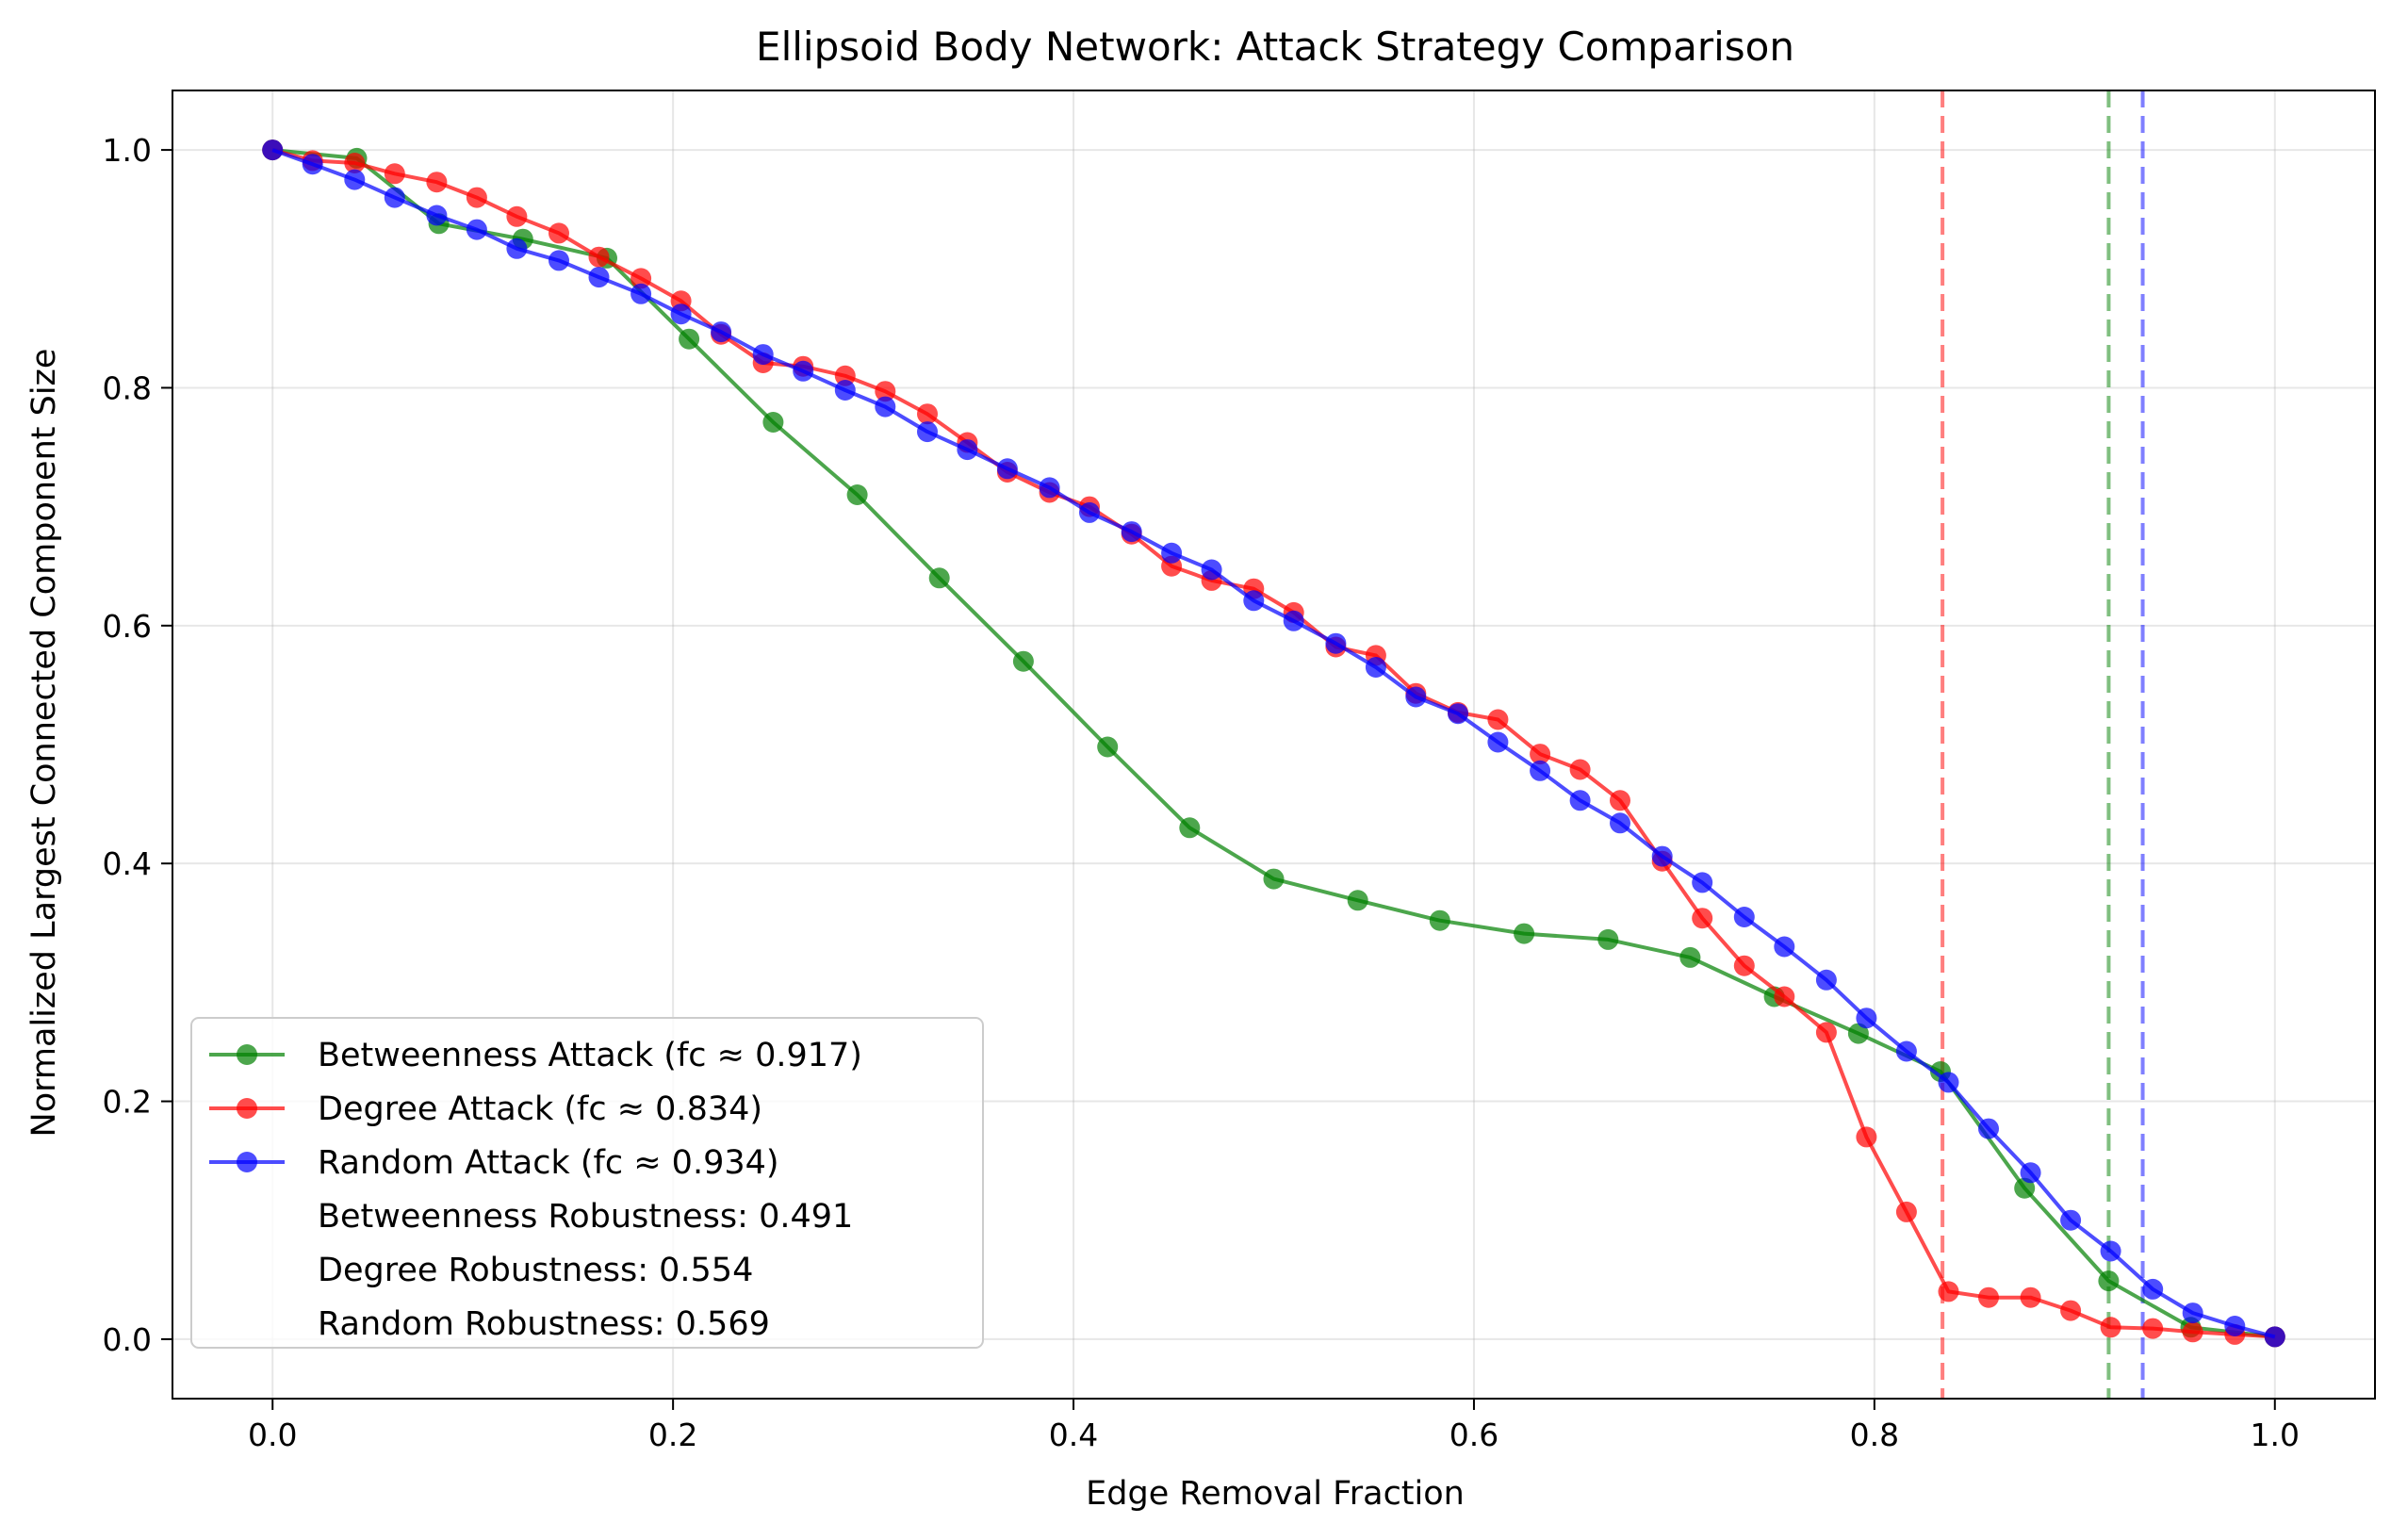 This screenshot has width=2391, height=1540. Describe the element at coordinates (548, 1163) in the screenshot. I see `legend-label-random: Random Attack (fc ≈ 0.934)` at that location.